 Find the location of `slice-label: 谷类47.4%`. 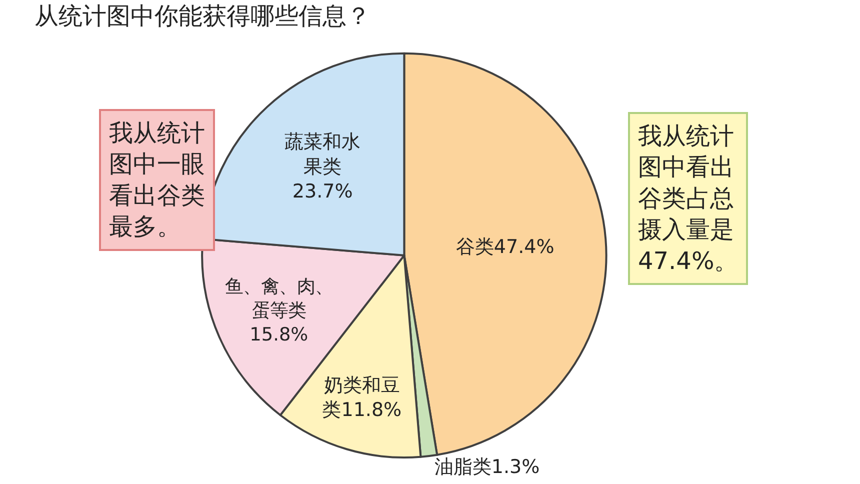

slice-label: 谷类47.4% is located at coordinates (505, 247).